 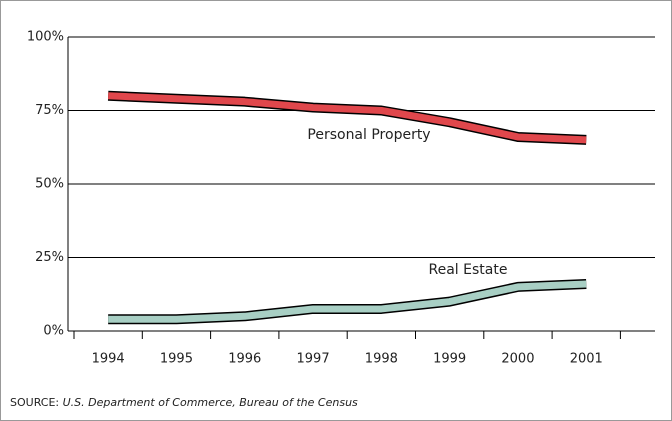 What do you see at coordinates (368, 135) in the screenshot?
I see `series-label: Personal Property` at bounding box center [368, 135].